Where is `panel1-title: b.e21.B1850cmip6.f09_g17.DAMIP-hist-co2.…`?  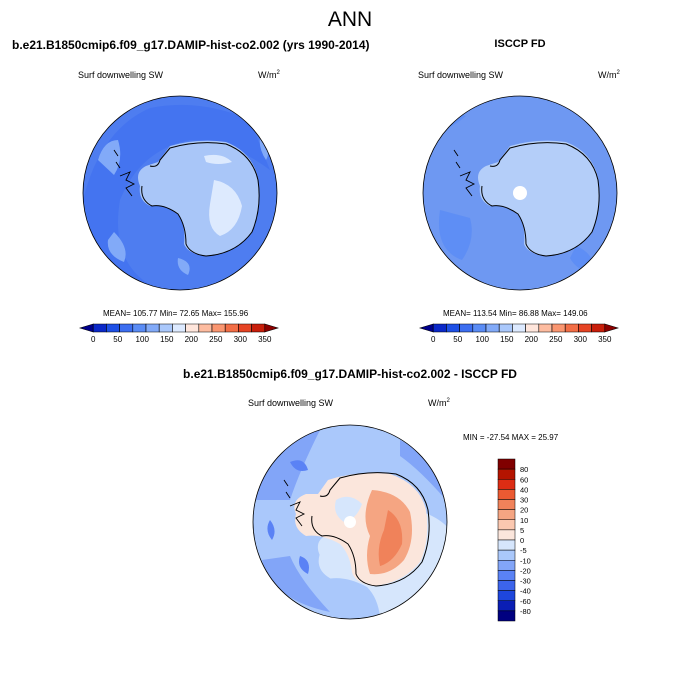
panel1-title: b.e21.B1850cmip6.f09_g17.DAMIP-hist-co2.… is located at coordinates (191, 45).